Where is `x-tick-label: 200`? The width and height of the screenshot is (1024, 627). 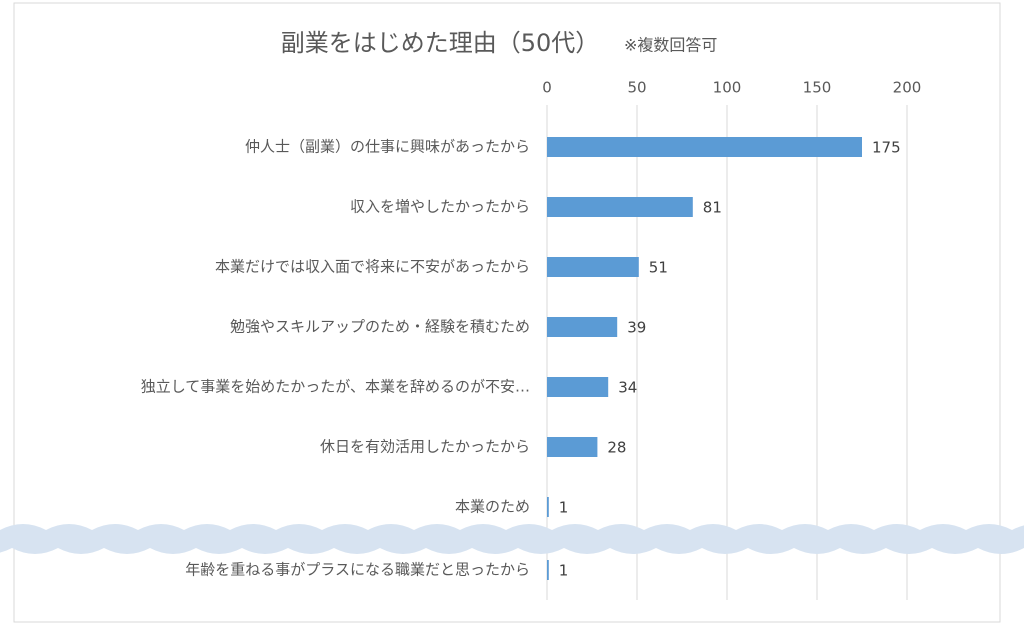 x-tick-label: 200 is located at coordinates (907, 88).